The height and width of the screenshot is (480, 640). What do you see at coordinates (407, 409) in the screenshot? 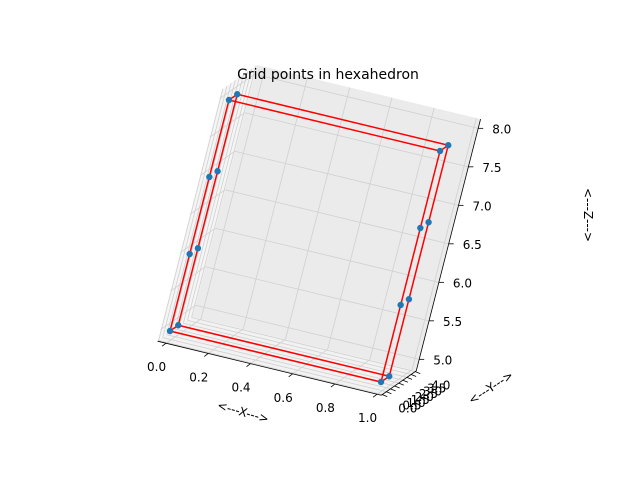
I see `y-tick-label: 0.0` at bounding box center [407, 409].